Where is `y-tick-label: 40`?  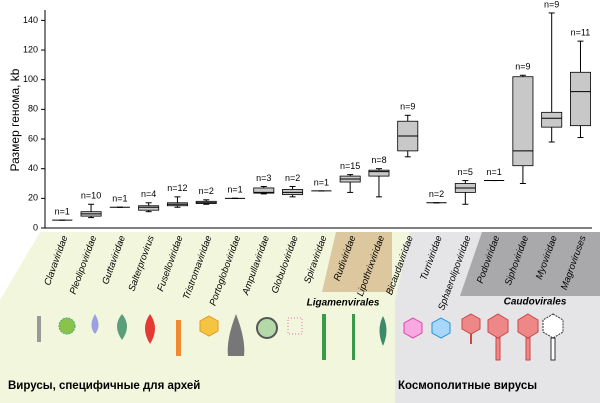
y-tick-label: 40 is located at coordinates (33, 168).